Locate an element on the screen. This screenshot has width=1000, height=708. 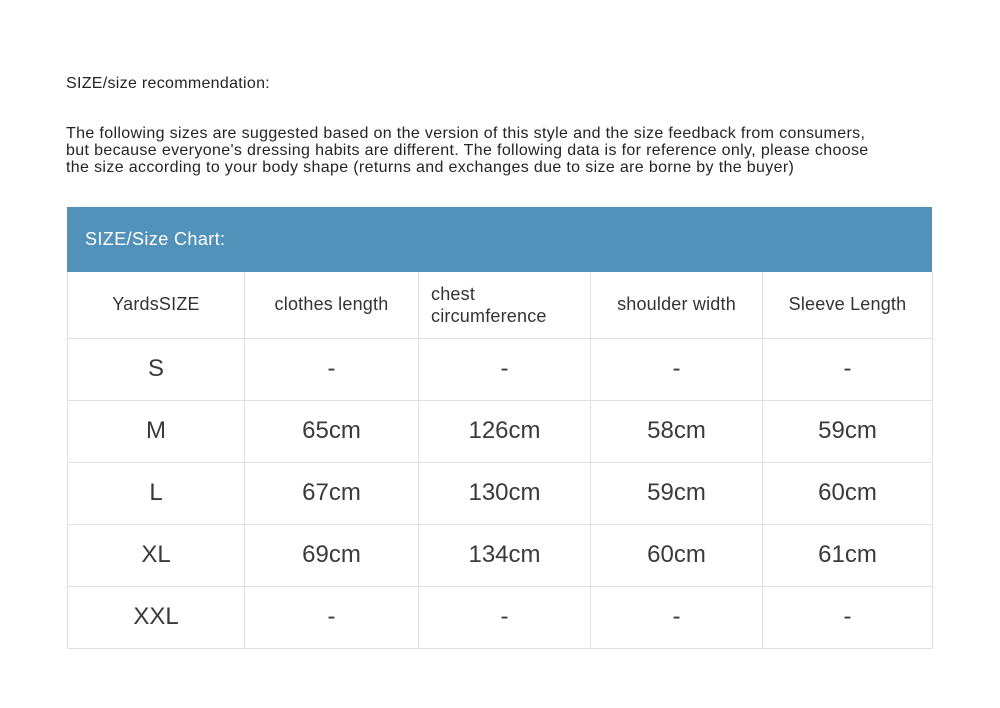
table-row-size-s: S - - - - is located at coordinates (500, 369).